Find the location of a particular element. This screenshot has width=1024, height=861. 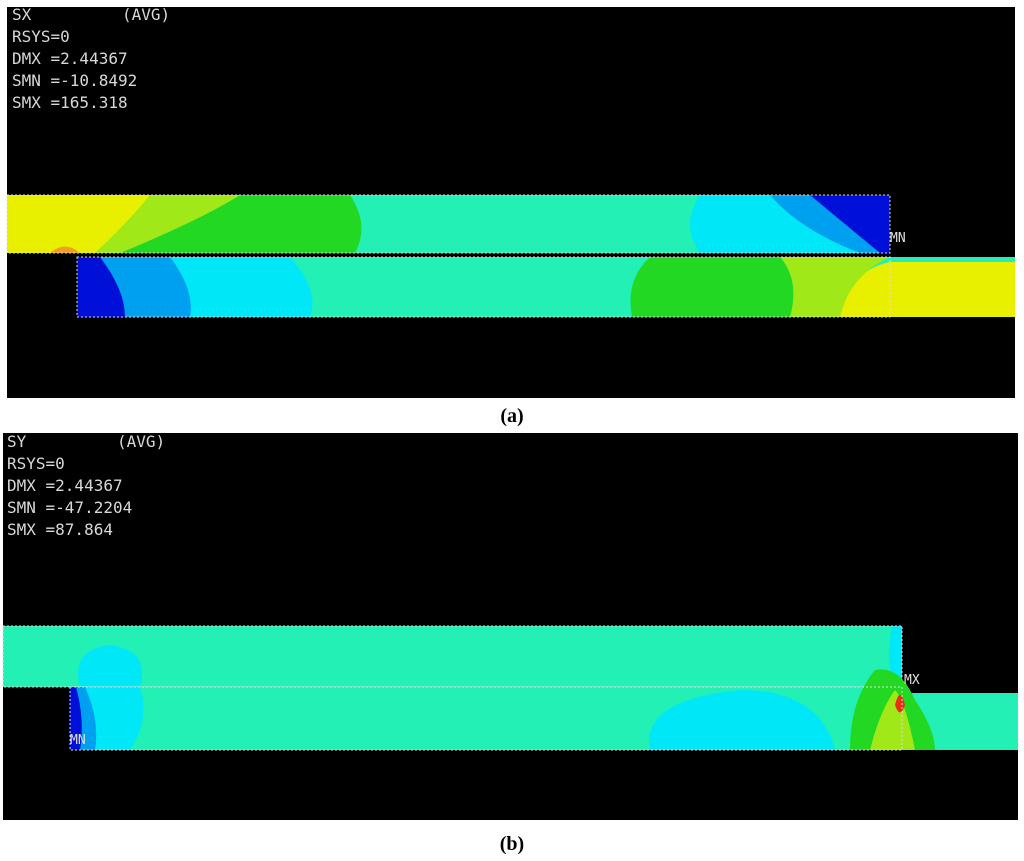

result-label: SX is located at coordinates (22, 14).